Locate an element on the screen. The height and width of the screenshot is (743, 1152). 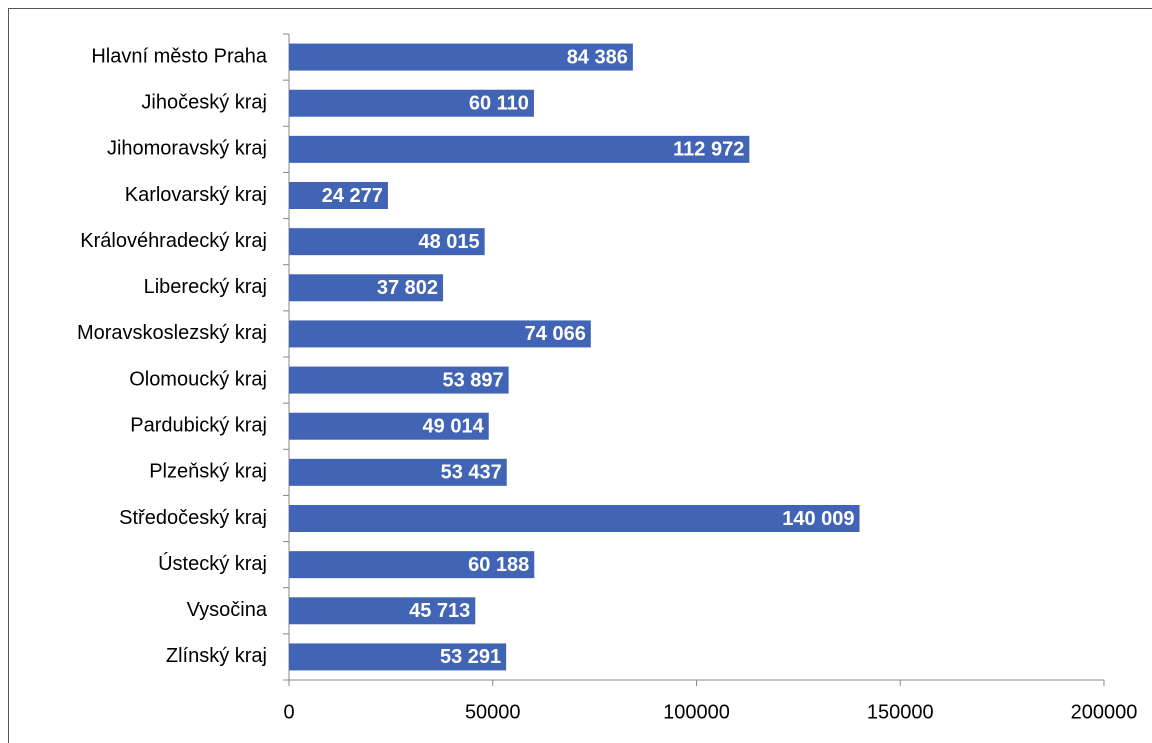
x-tick-label: 100000 is located at coordinates (696, 712).